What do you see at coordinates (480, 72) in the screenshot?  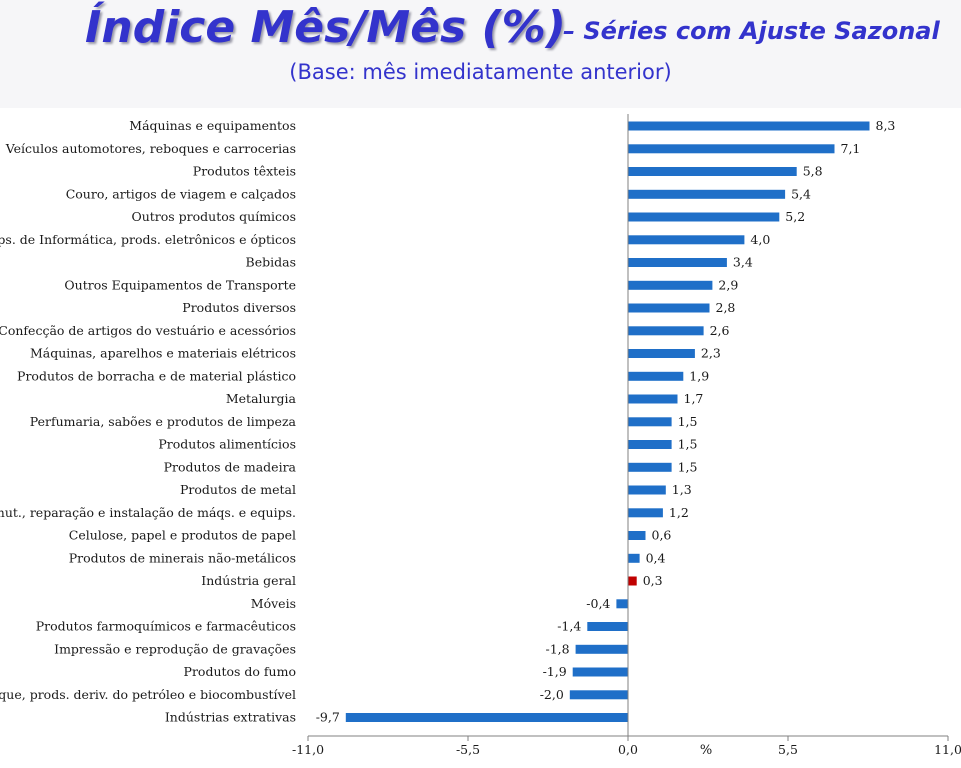 I see `base-note: (Base: mês imediatamente anterior)` at bounding box center [480, 72].